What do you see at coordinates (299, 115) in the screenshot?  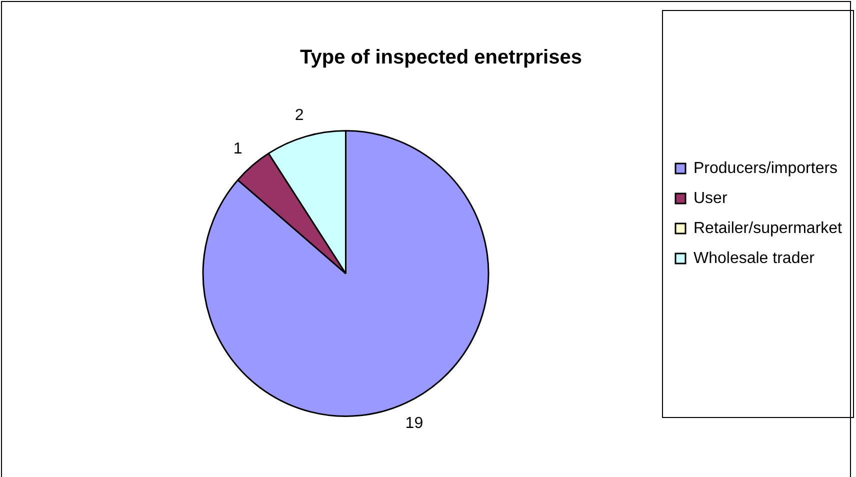 I see `data-label: 2` at bounding box center [299, 115].